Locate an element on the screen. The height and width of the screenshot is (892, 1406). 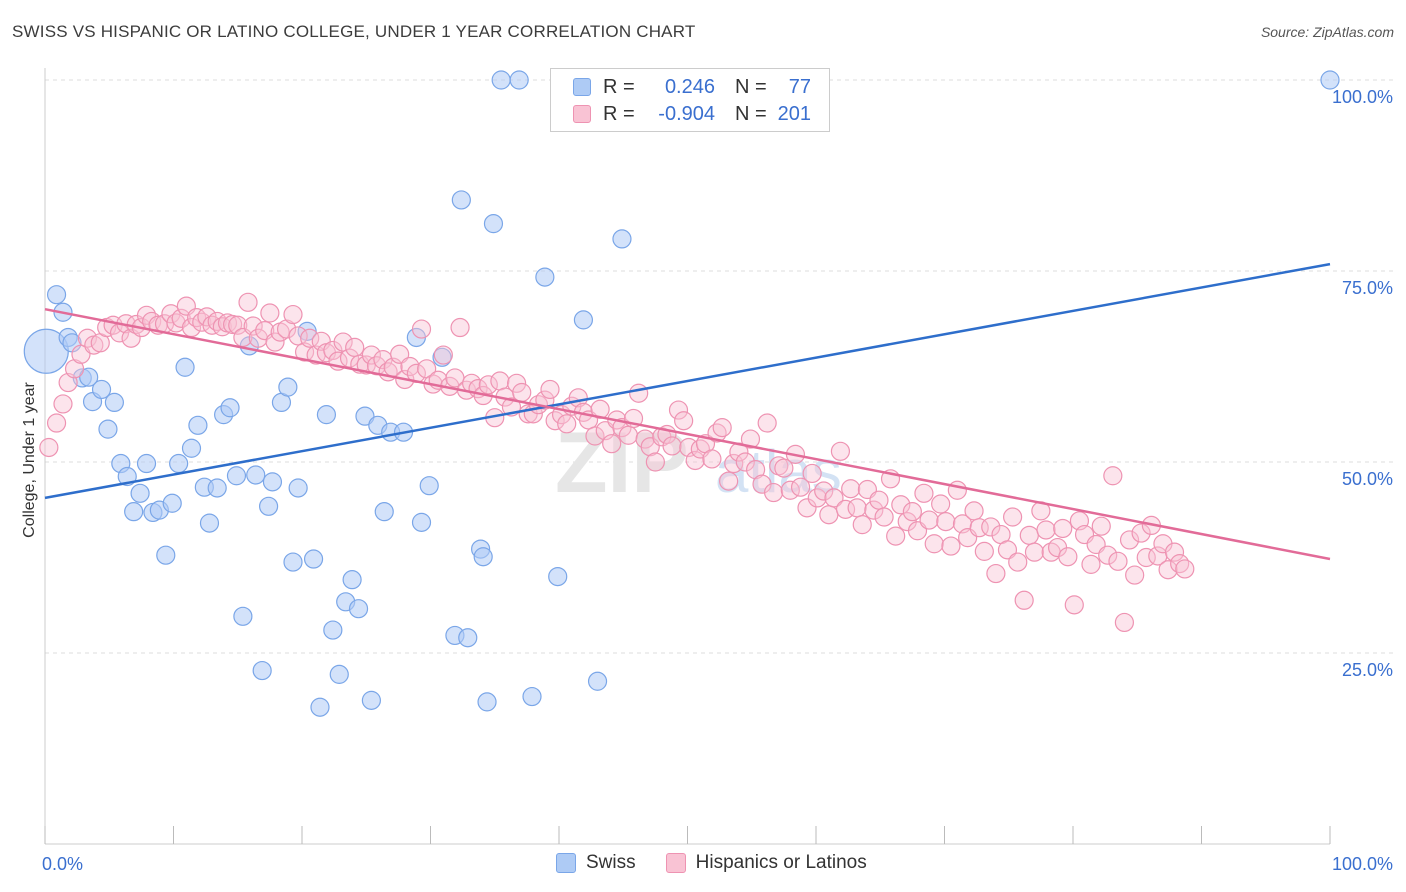
swiss-legend-swatch is located at coordinates (566, 863).